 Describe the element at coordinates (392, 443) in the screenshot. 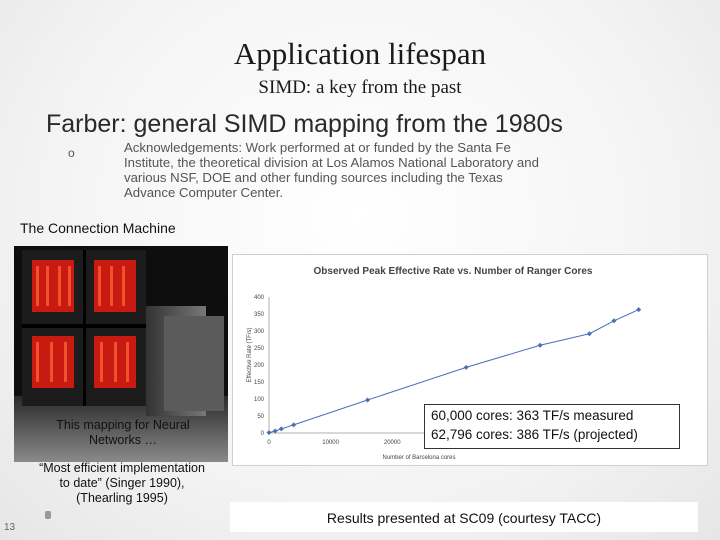

I see `x-tick-label: 20000` at that location.